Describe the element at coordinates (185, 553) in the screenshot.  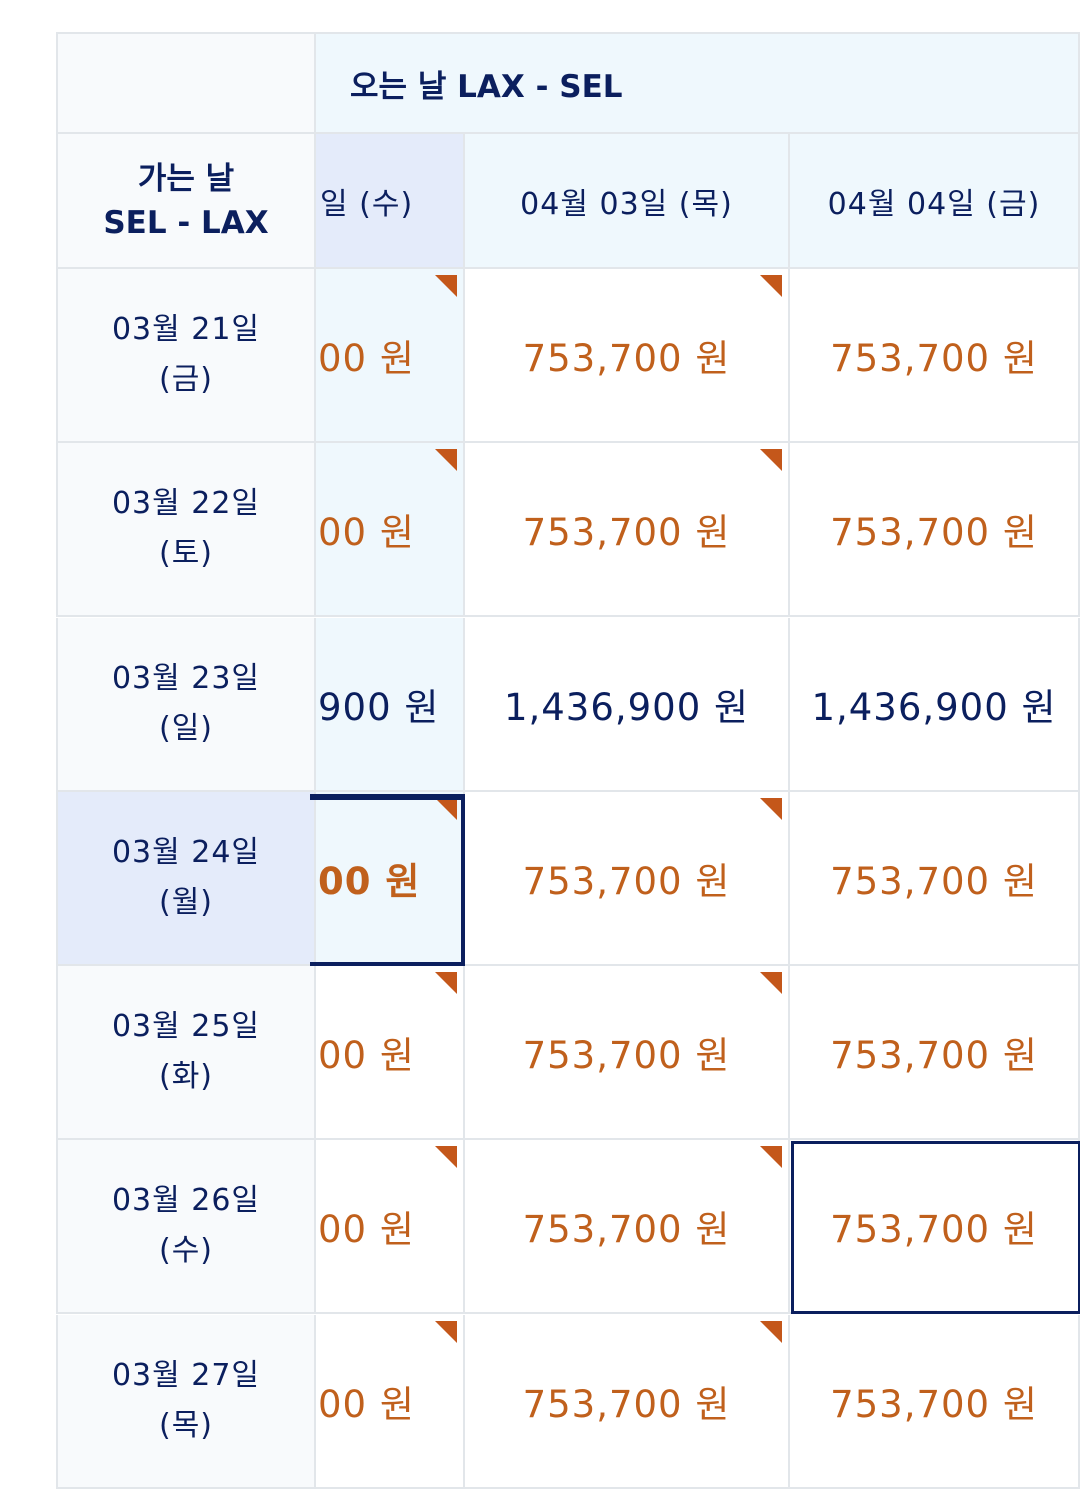
I see `row-weekday: (토)` at that location.